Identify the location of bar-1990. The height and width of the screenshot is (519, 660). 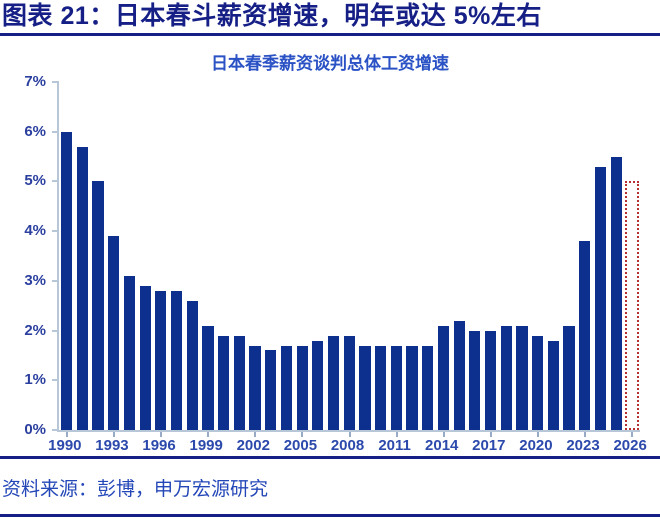
(67, 280).